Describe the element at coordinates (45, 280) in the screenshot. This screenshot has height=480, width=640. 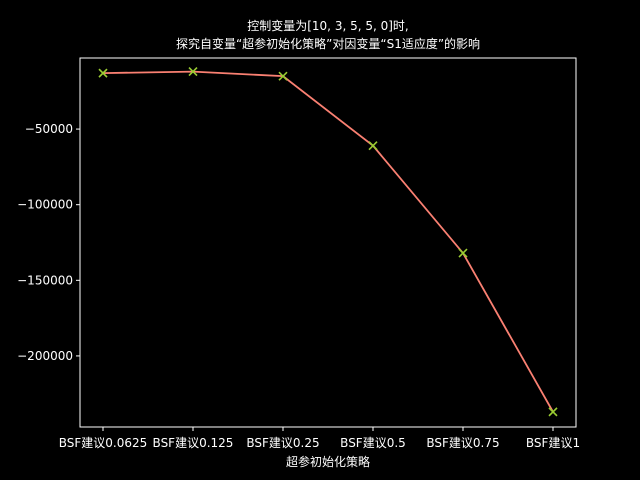
I see `y-tick-label: −150000` at that location.